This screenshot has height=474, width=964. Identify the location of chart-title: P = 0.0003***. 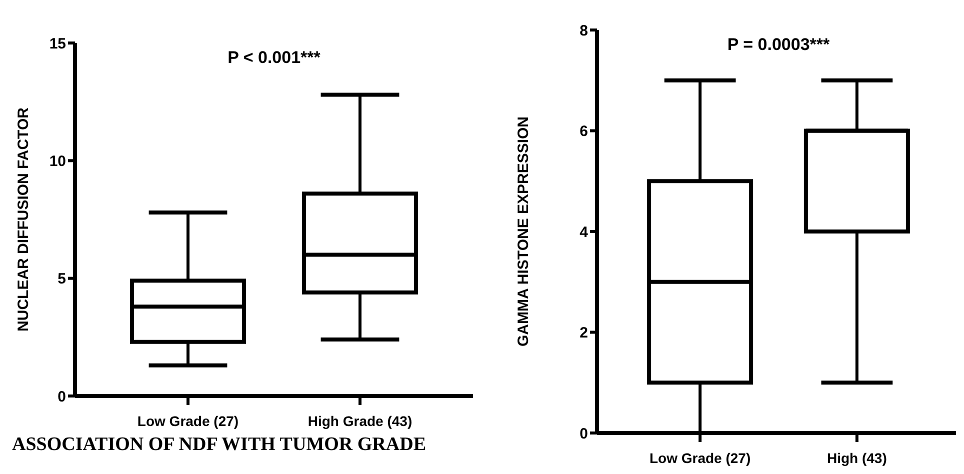
(778, 44).